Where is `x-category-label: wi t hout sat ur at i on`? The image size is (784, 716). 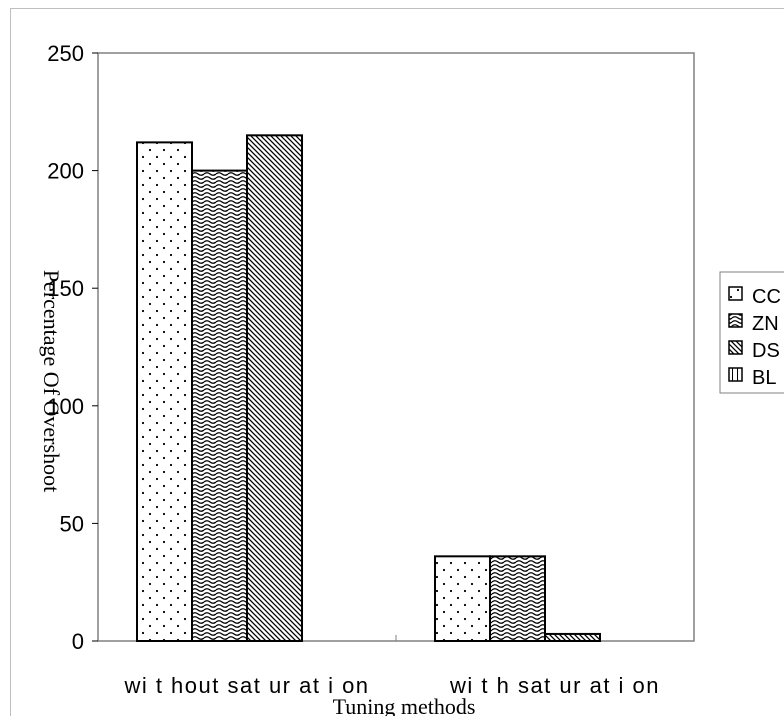 x-category-label: wi t hout sat ur at i on is located at coordinates (246, 685).